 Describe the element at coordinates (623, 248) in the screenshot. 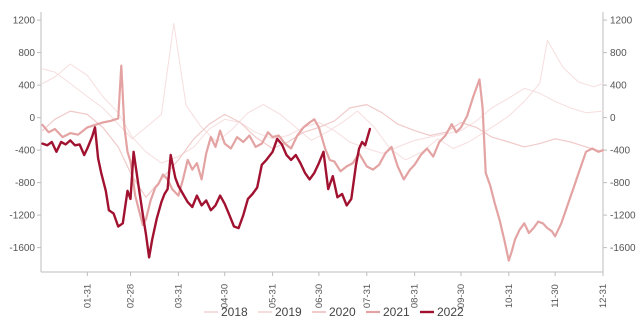

I see `y-tick-label-right: -1600` at that location.